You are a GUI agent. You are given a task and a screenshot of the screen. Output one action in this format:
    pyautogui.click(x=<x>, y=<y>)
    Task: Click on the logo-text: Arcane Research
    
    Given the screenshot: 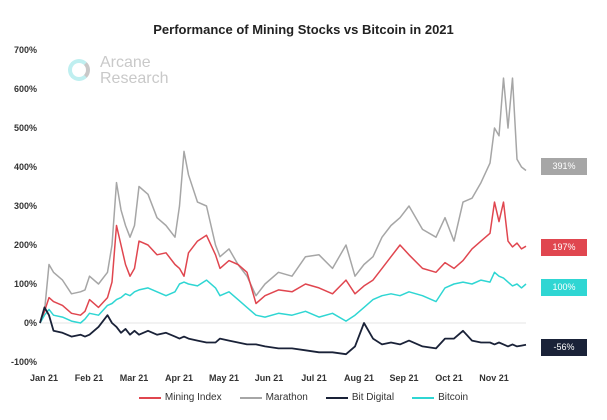 What is the action you would take?
    pyautogui.click(x=134, y=71)
    